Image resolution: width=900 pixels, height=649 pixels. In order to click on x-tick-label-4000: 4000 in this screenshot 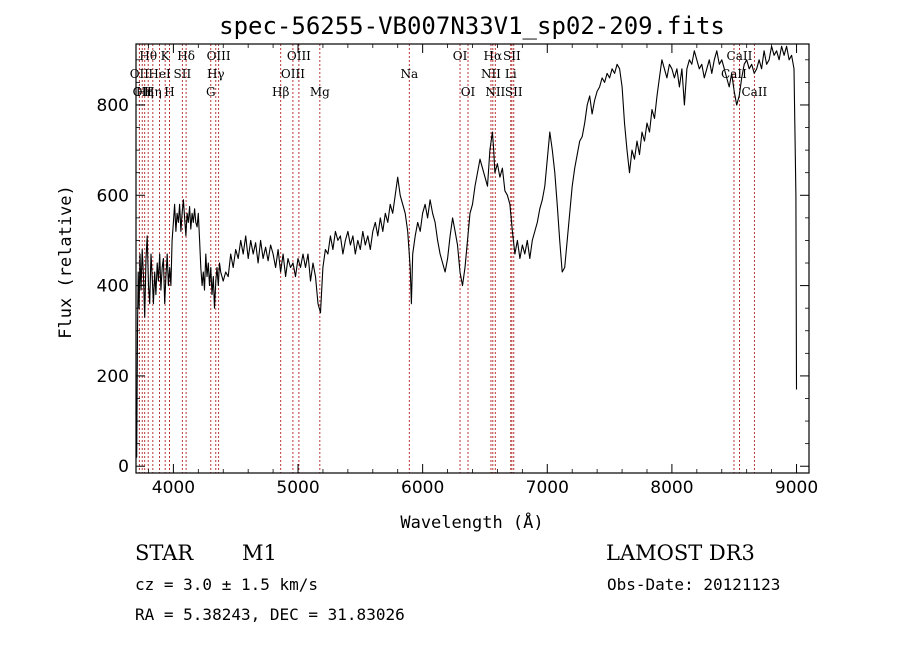, I will do `click(173, 488)`.